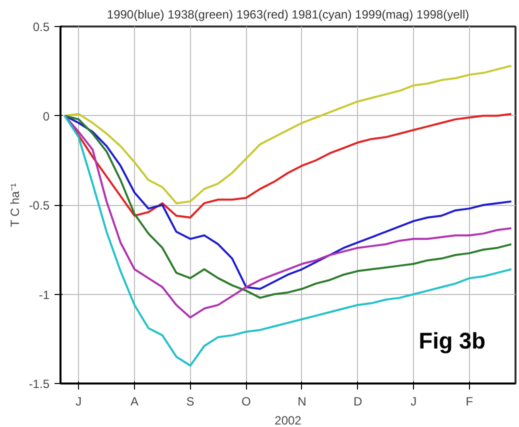 This screenshot has height=427, width=519. Describe the element at coordinates (190, 401) in the screenshot. I see `x-tick-label: S` at that location.